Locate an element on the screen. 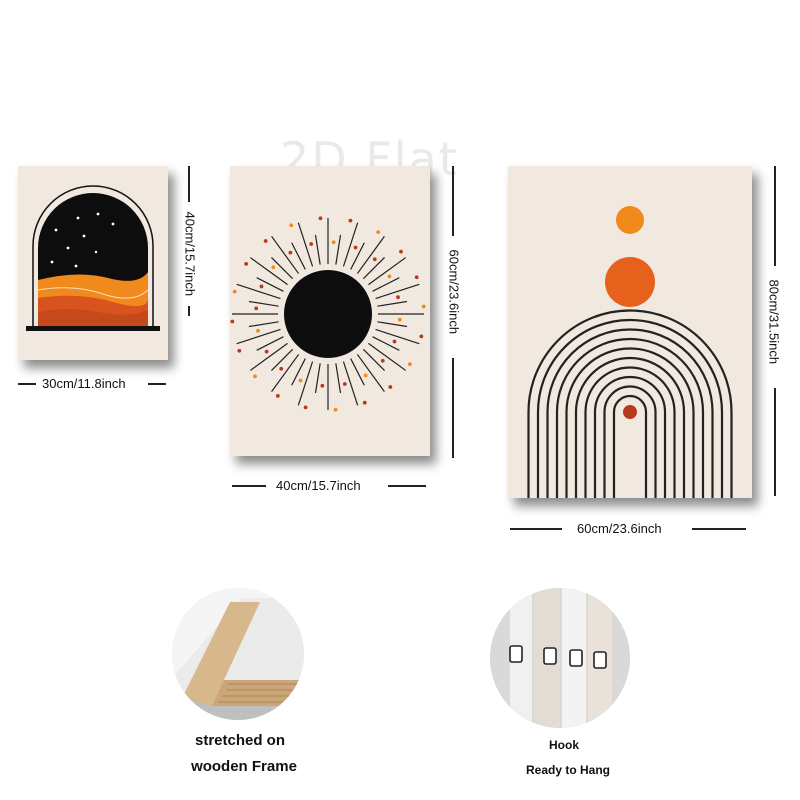  rainbow-arch-illustration is located at coordinates (630, 352).